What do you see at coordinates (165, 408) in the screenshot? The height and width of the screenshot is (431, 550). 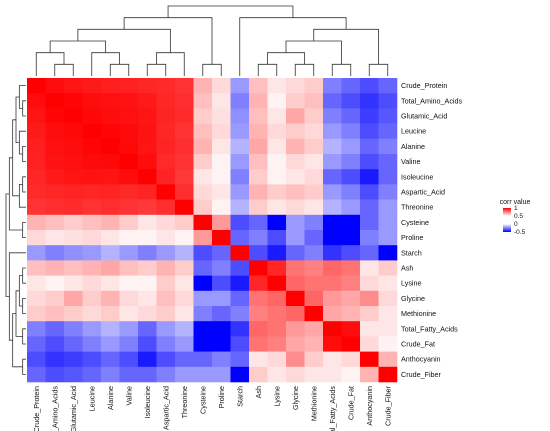 I see `column-label: Aspartic_Acid` at bounding box center [165, 408].